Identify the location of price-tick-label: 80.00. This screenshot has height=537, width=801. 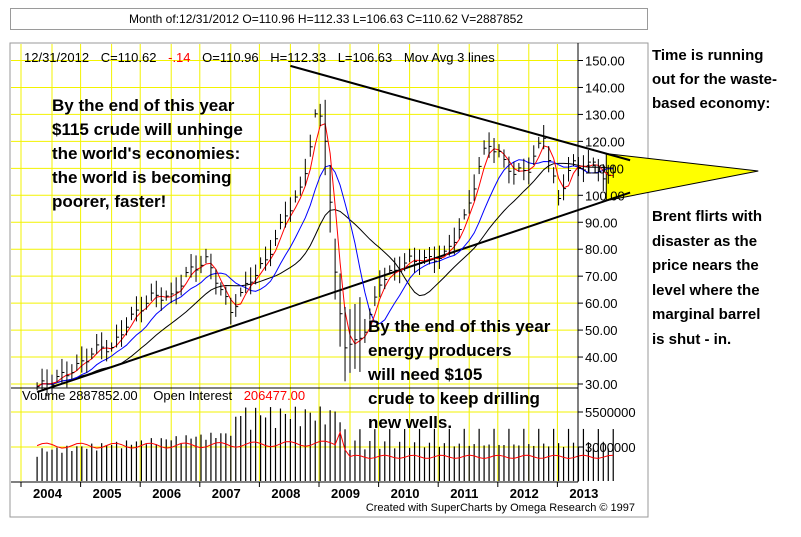
(601, 249).